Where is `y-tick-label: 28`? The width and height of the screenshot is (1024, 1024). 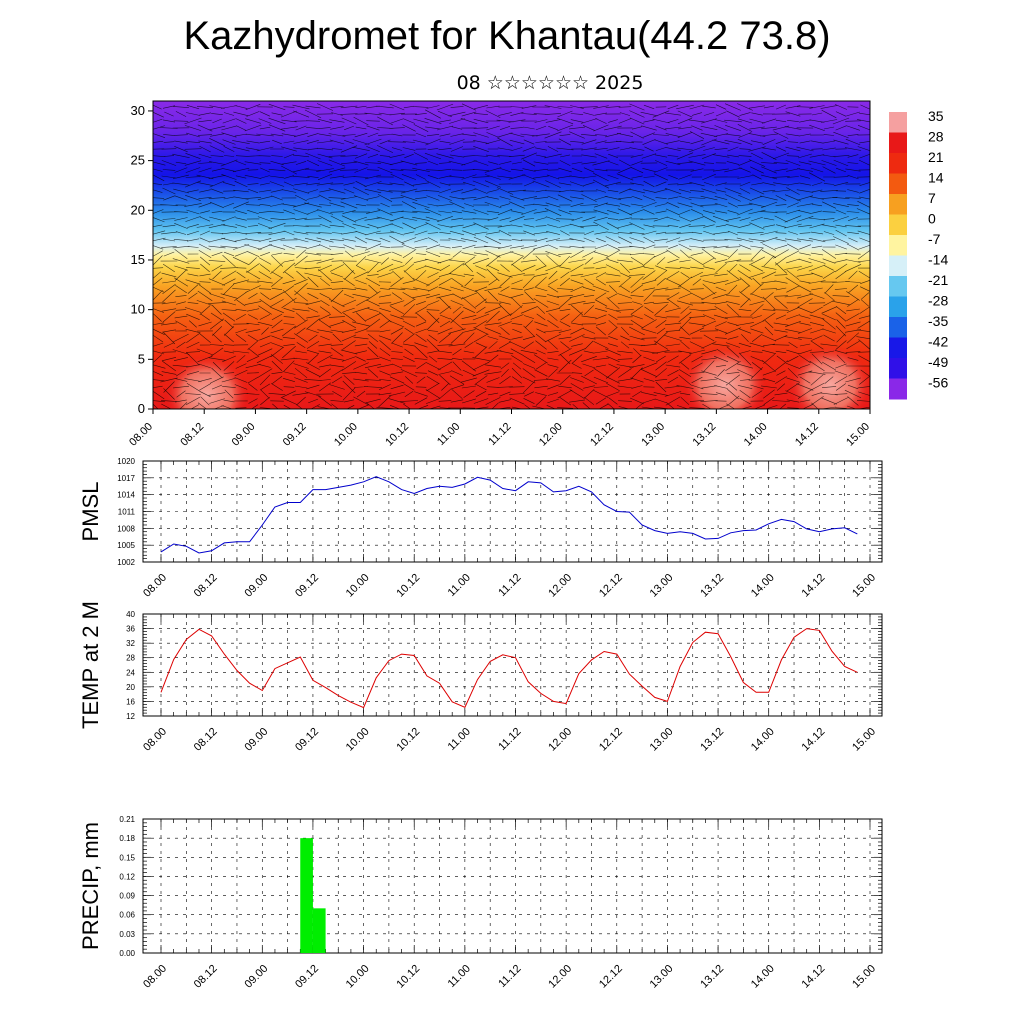
y-tick-label: 28 is located at coordinates (130, 658).